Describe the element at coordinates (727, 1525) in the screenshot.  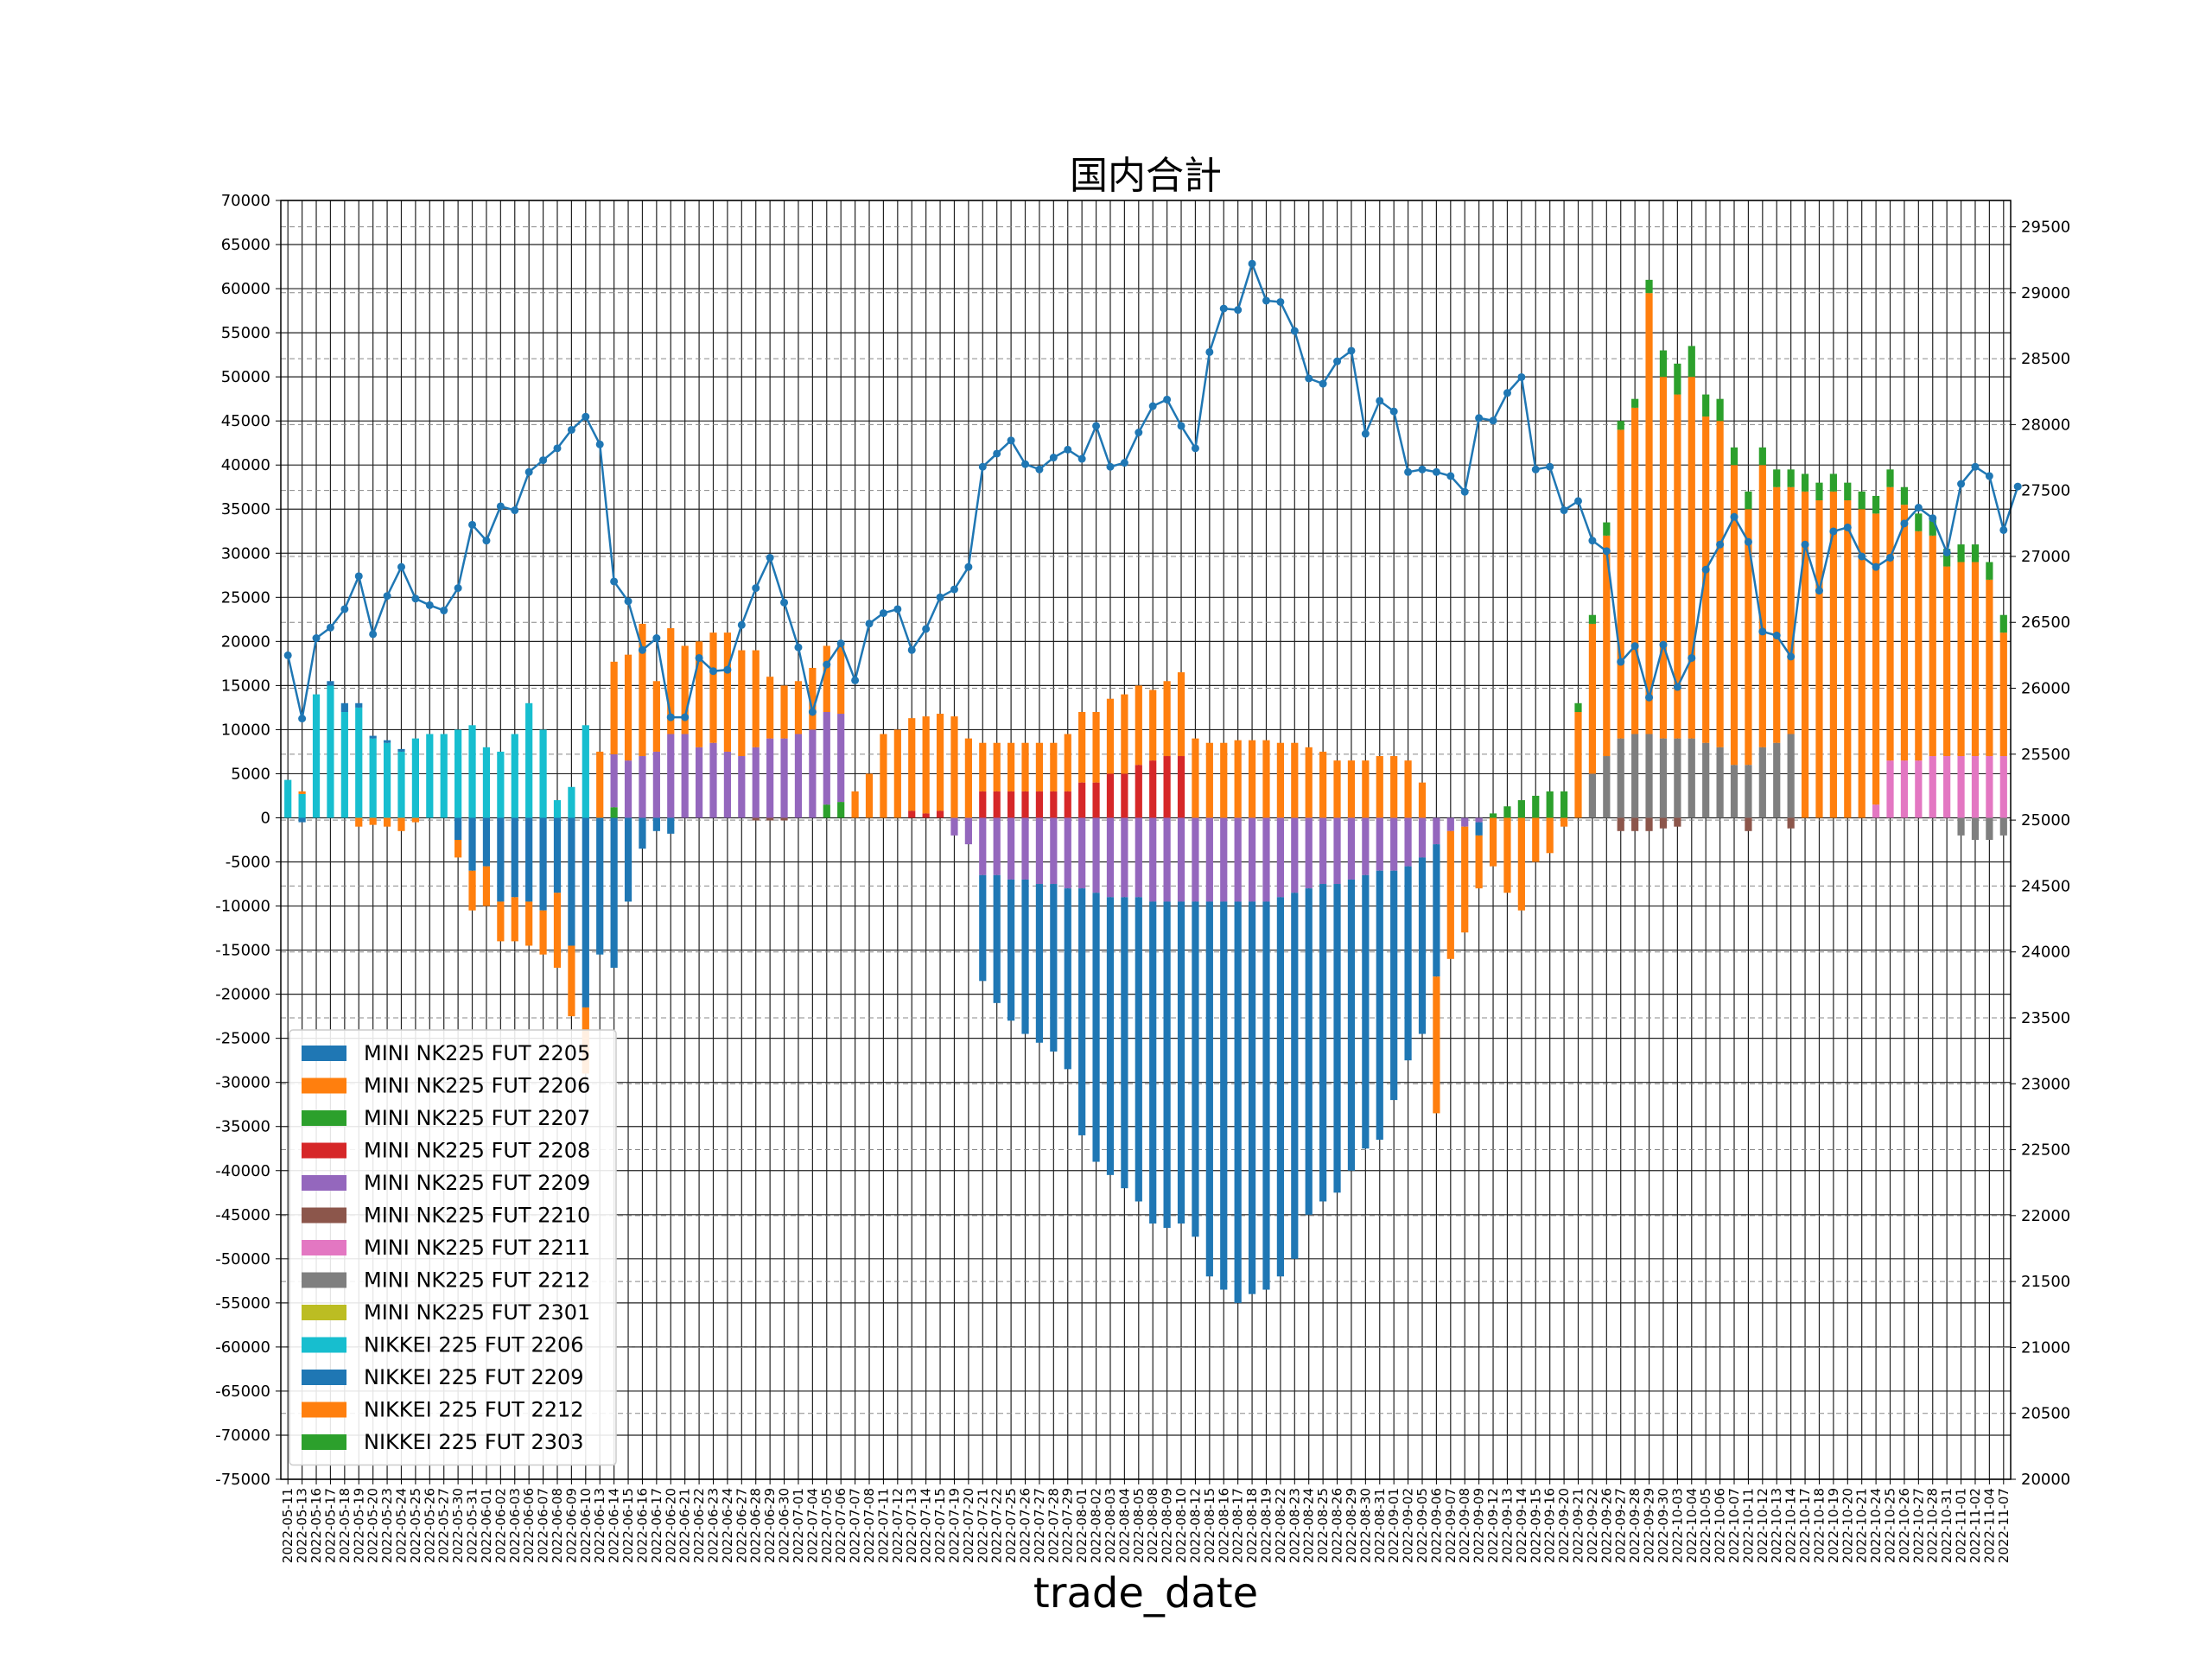
I see `x-tick-label: 2022-06-24` at that location.